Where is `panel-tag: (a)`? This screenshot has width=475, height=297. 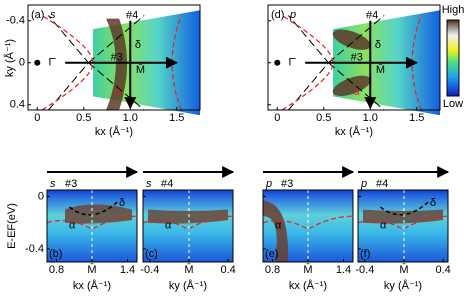 panel-tag: (a) is located at coordinates (37, 15).